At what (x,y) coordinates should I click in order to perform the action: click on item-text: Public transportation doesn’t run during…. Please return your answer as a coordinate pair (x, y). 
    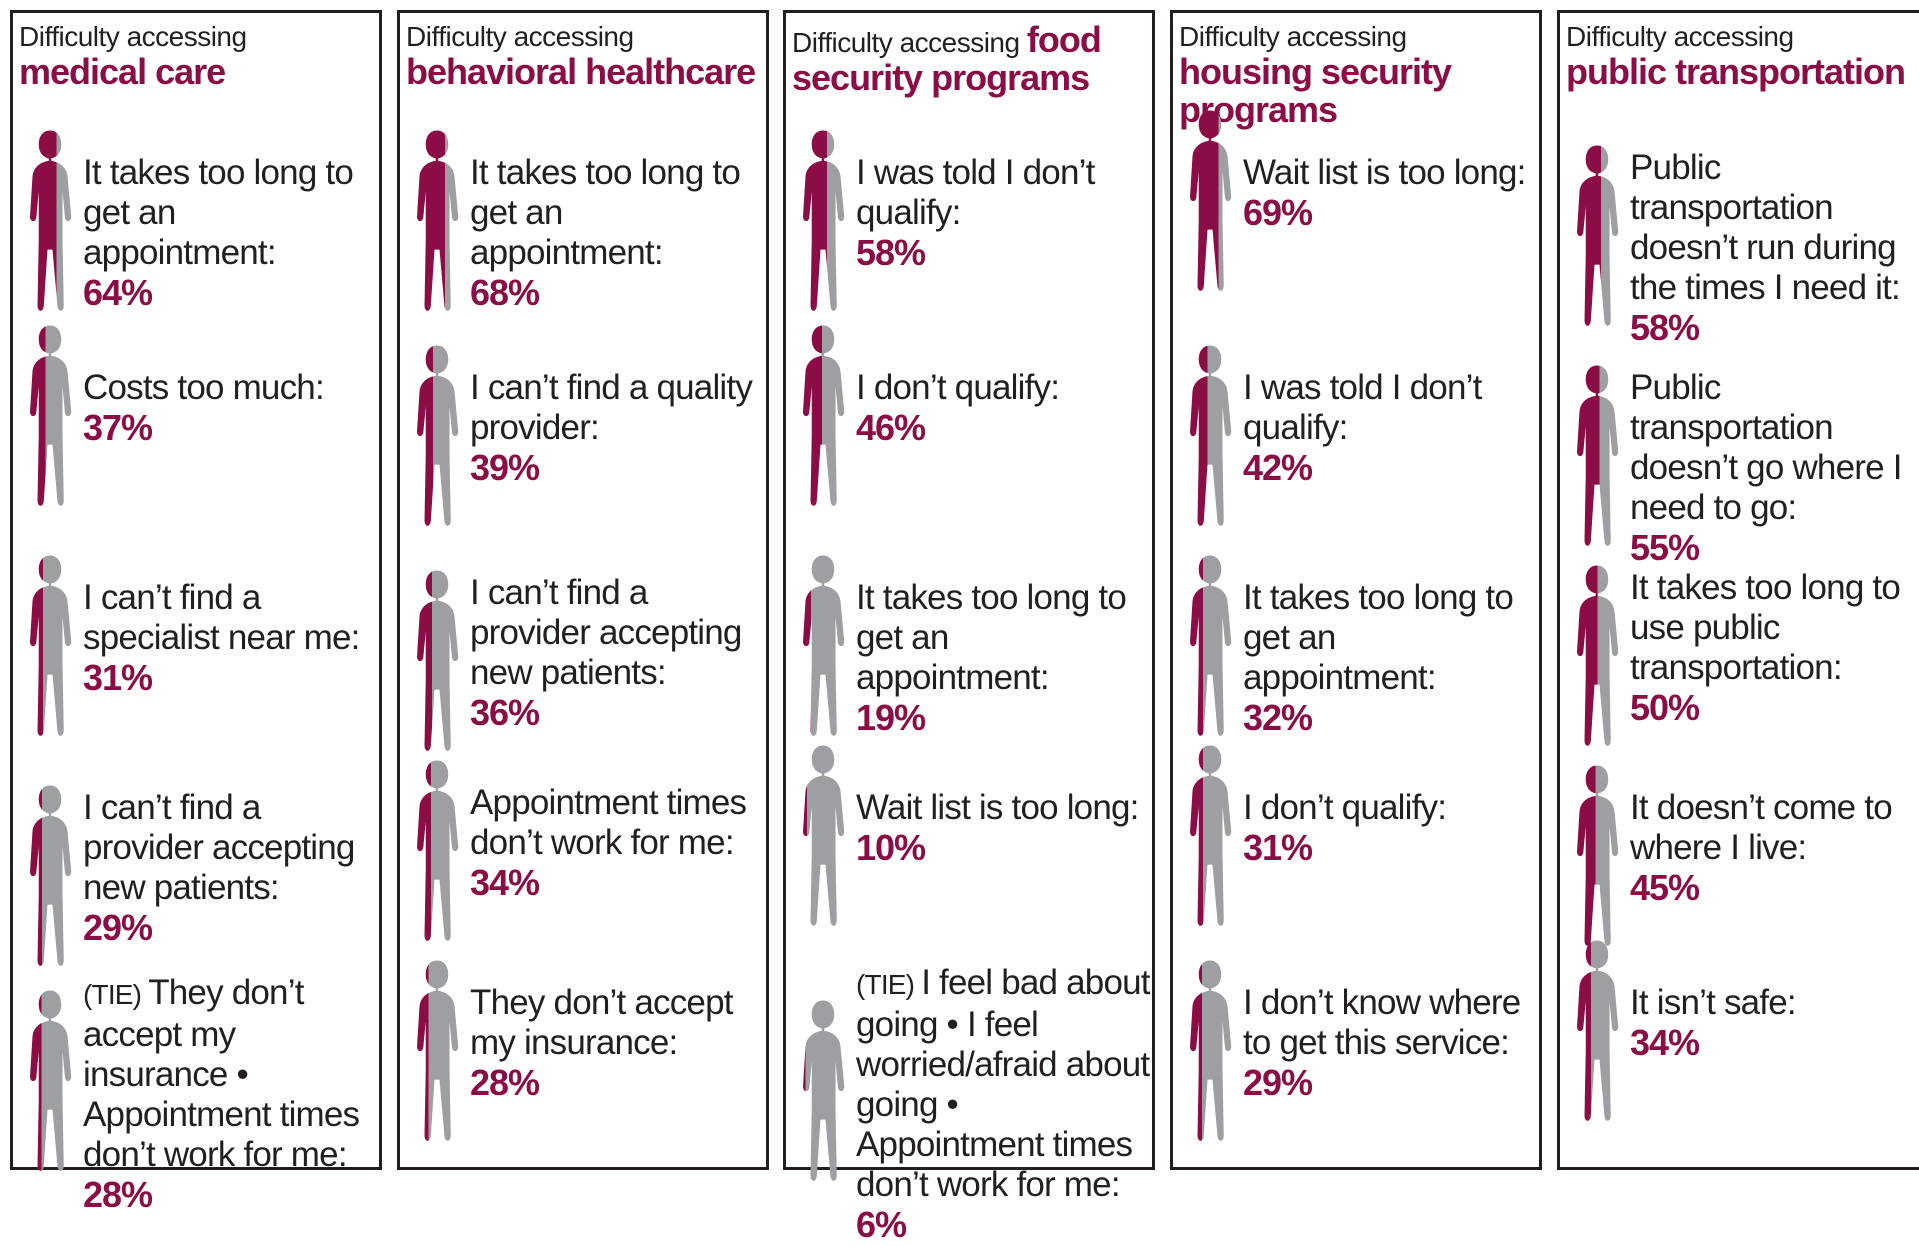
    Looking at the image, I should click on (1774, 248).